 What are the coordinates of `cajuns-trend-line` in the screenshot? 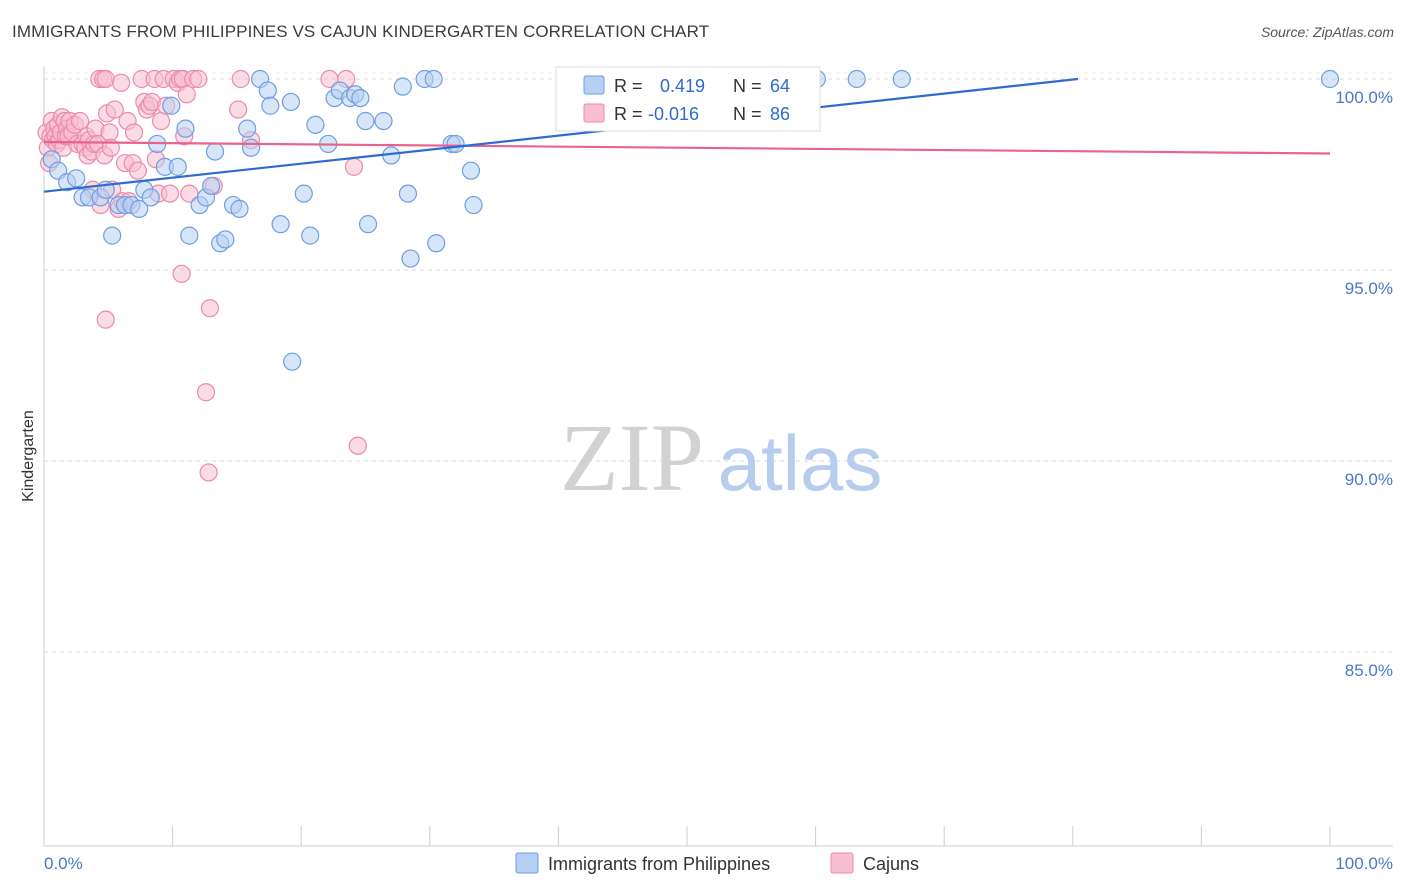 It's located at (687, 147).